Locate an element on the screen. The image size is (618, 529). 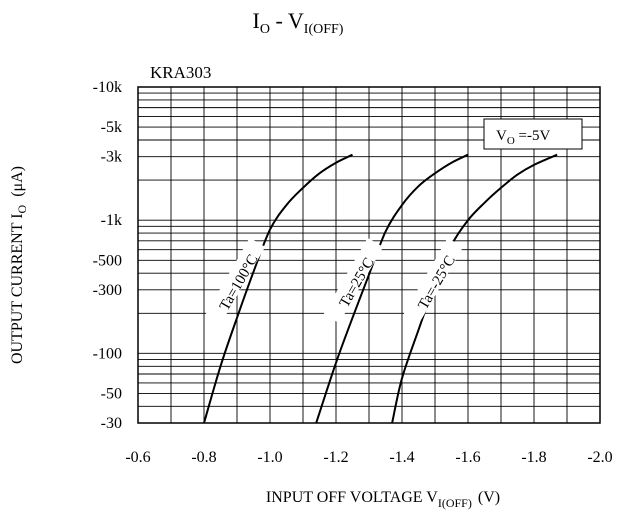
x-tick-label: -1.8 is located at coordinates (533, 457).